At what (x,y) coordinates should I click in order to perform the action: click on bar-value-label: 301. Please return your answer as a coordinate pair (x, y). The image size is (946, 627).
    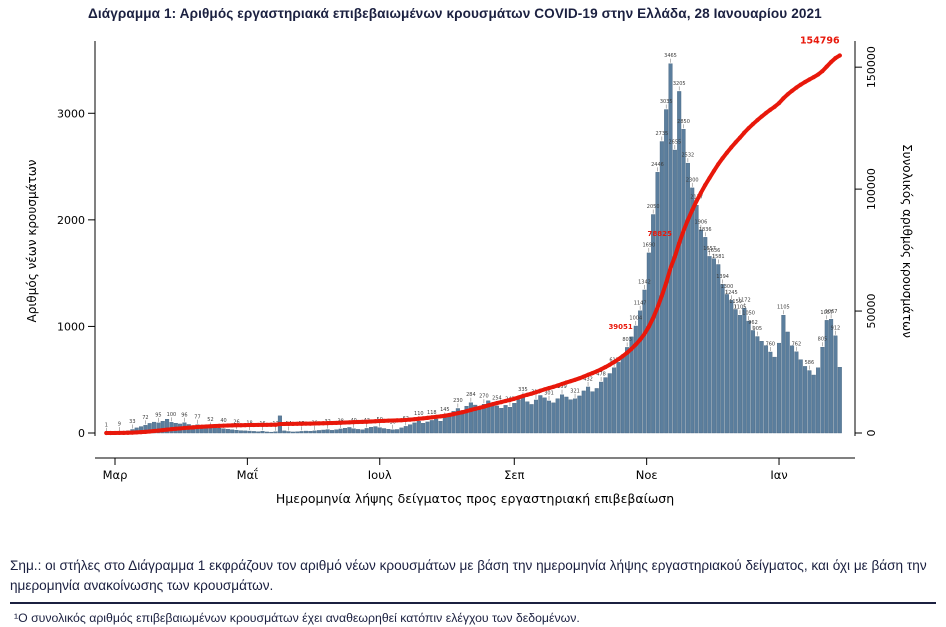
    Looking at the image, I should click on (549, 393).